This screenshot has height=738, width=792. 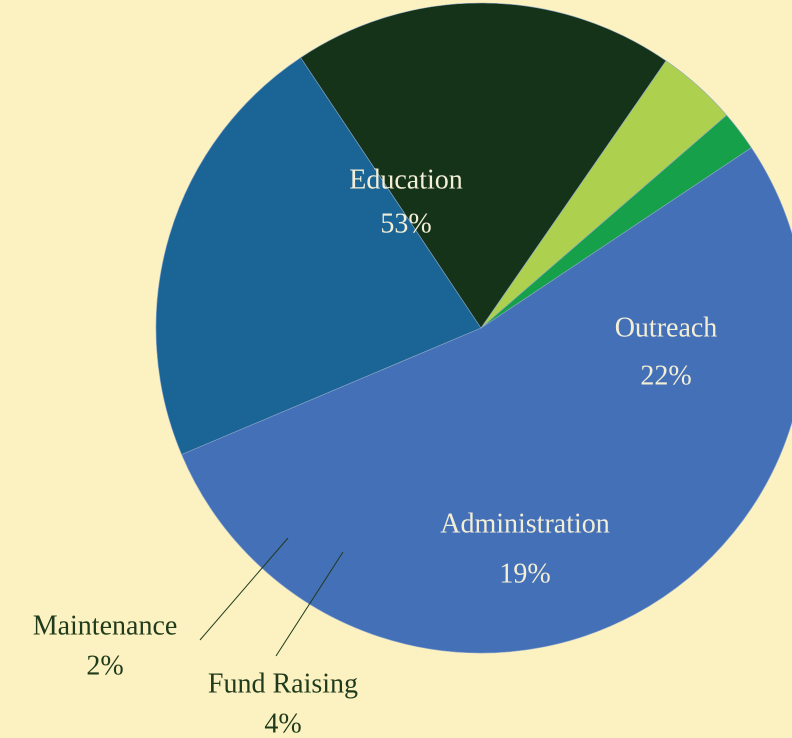 I want to click on slice-label: Education, so click(x=406, y=179).